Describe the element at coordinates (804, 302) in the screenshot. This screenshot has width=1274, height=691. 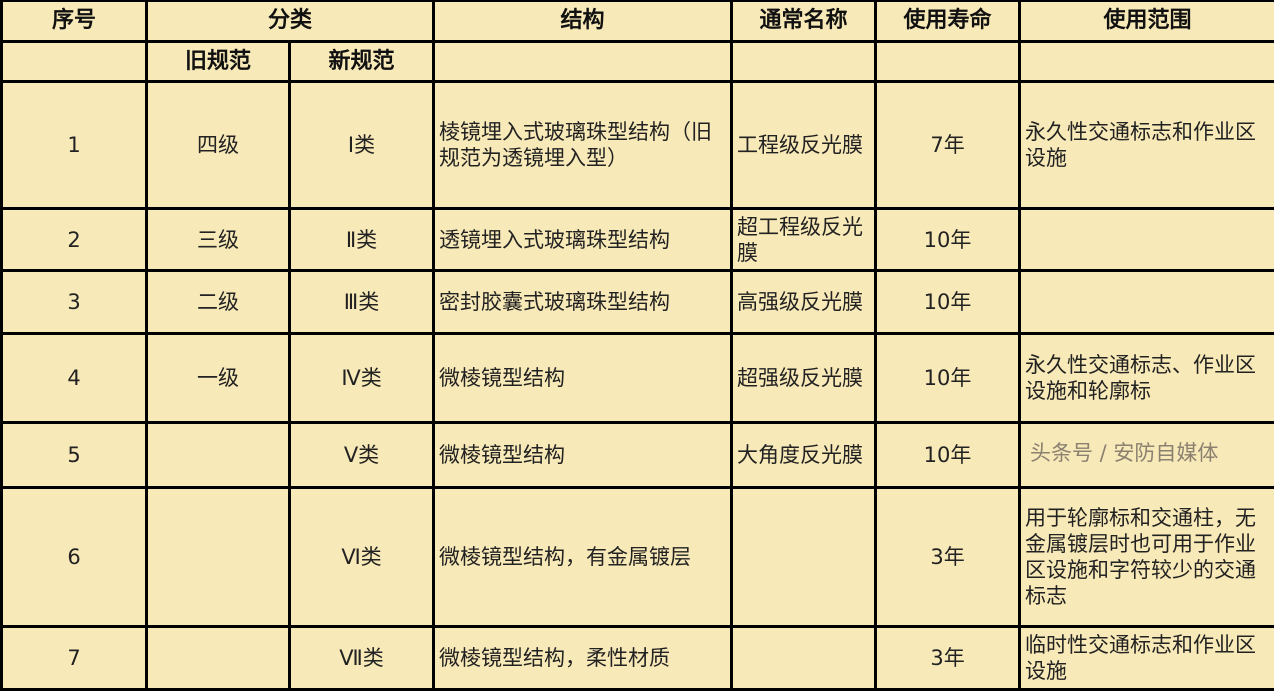
I see `cell-name: 高强级反光膜` at that location.